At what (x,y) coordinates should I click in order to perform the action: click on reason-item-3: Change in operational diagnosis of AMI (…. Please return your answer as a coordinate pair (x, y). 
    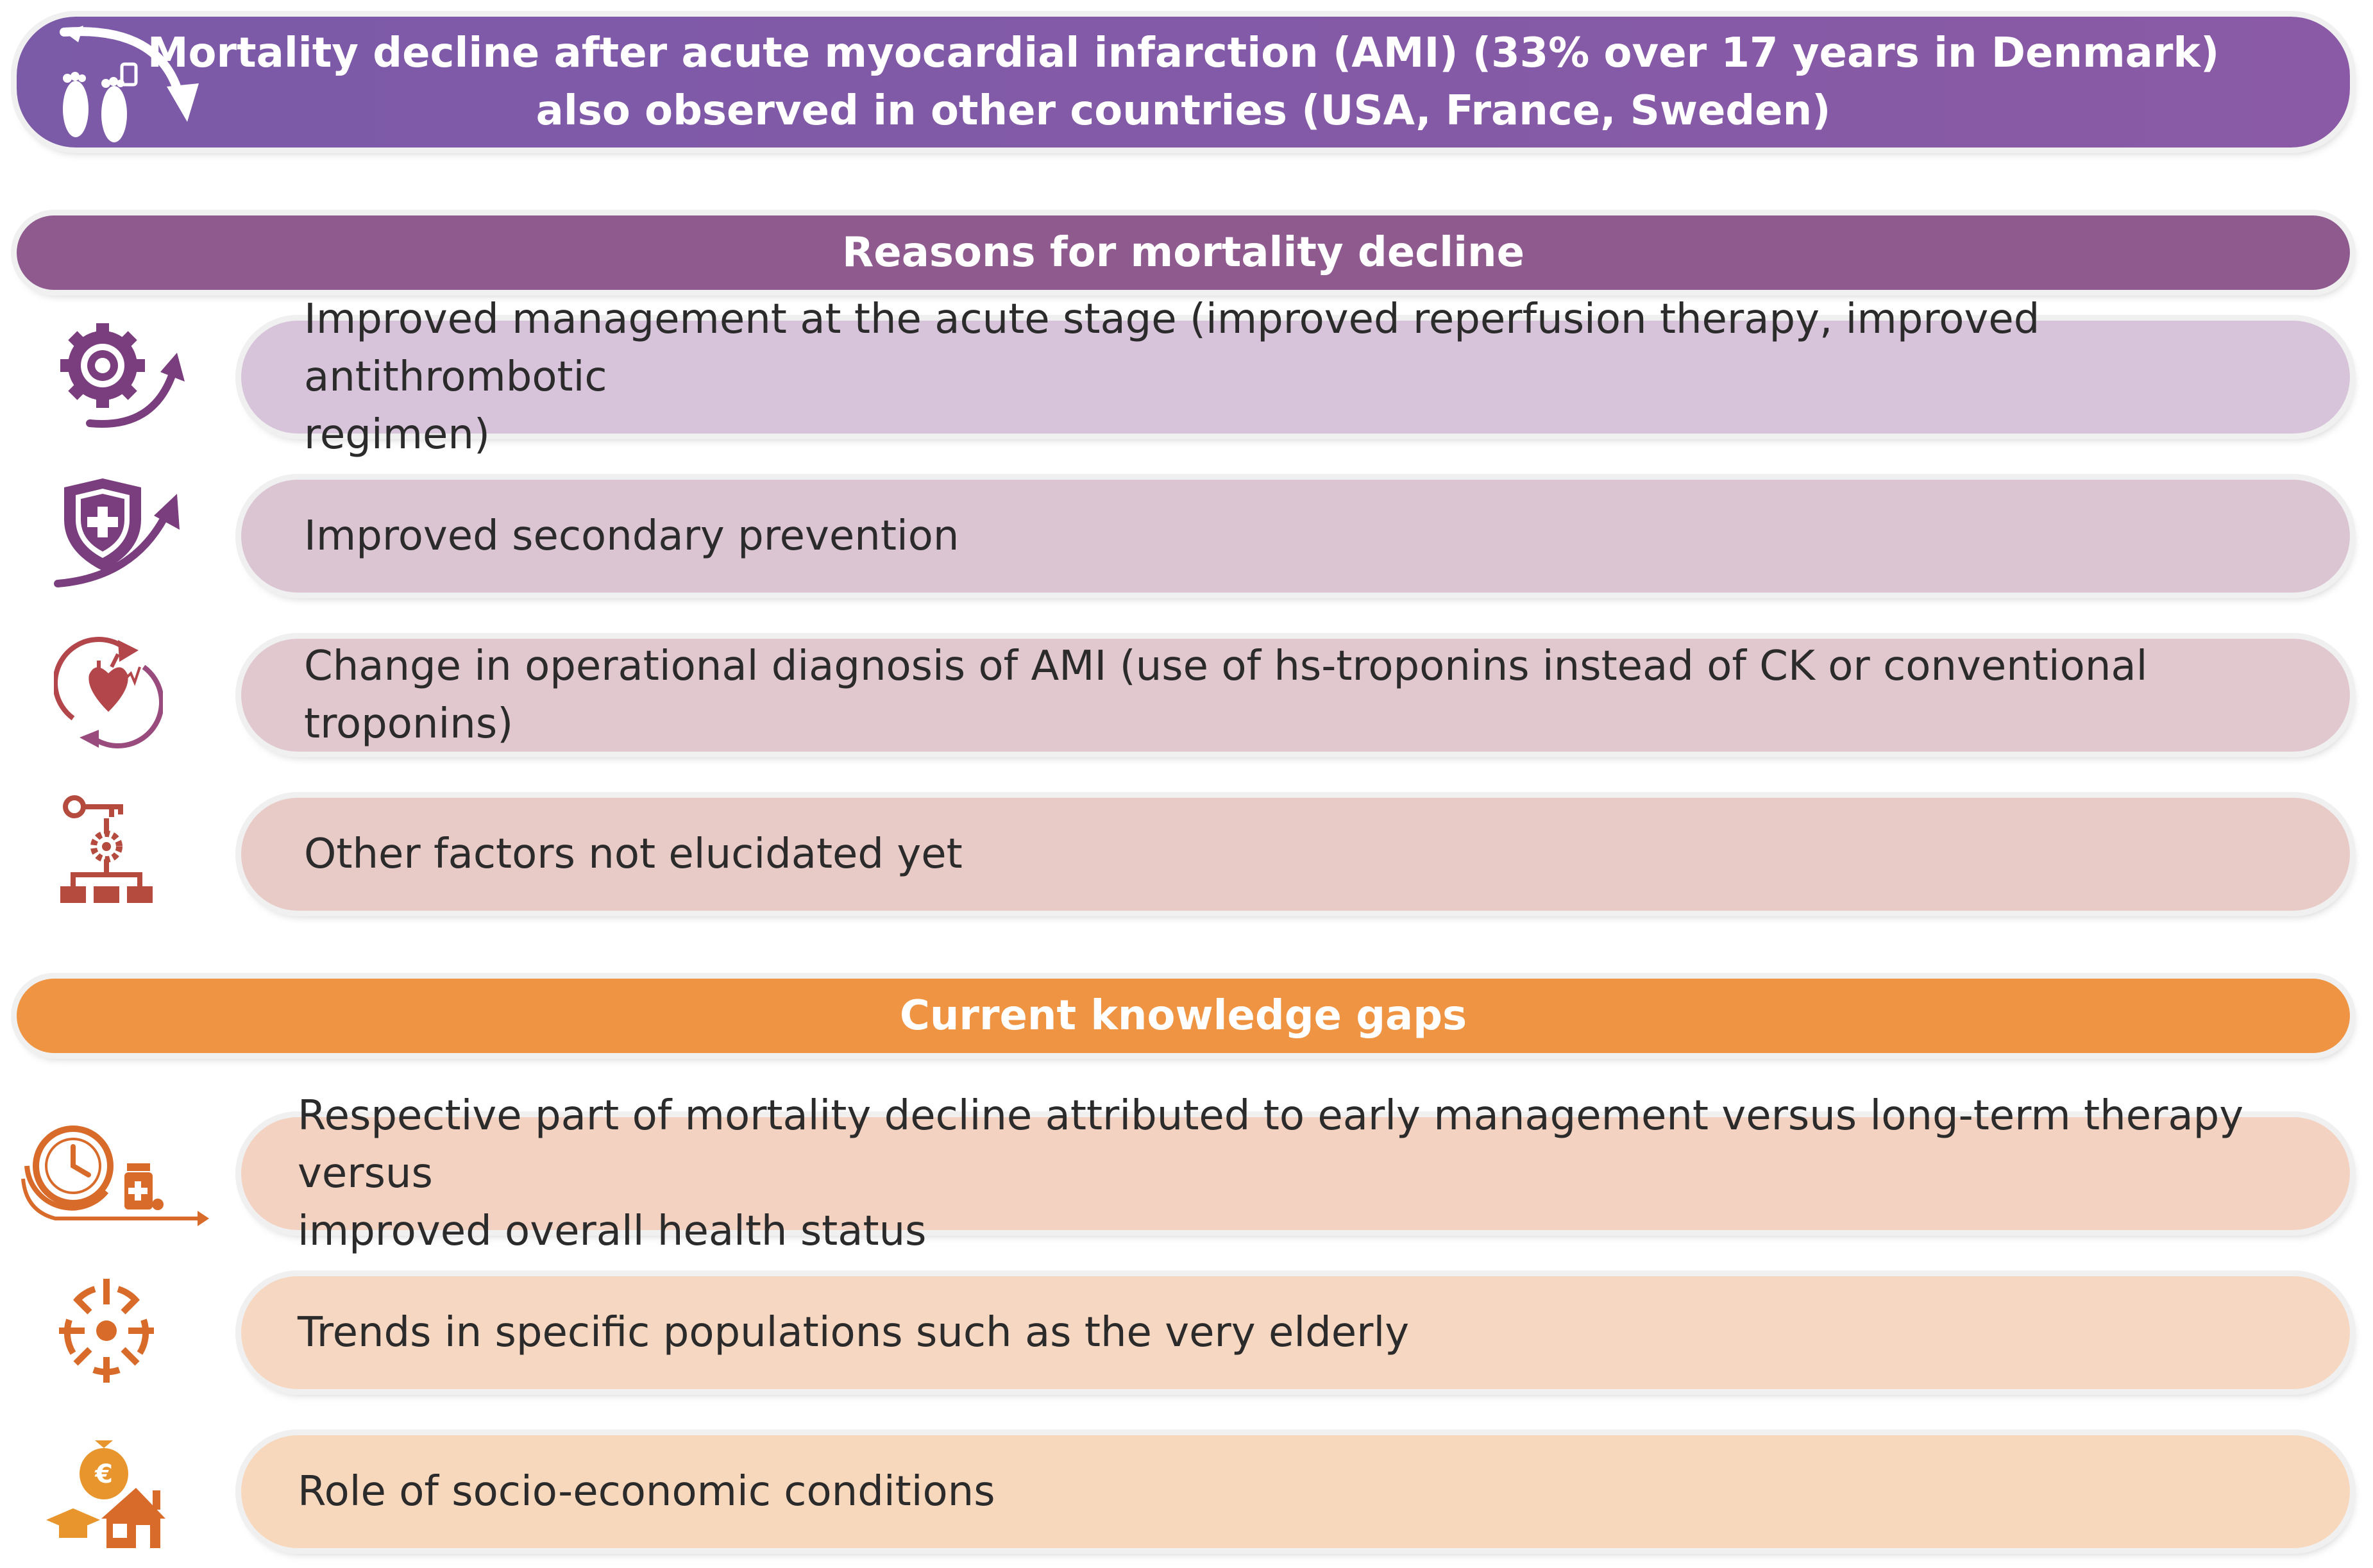
    Looking at the image, I should click on (1295, 695).